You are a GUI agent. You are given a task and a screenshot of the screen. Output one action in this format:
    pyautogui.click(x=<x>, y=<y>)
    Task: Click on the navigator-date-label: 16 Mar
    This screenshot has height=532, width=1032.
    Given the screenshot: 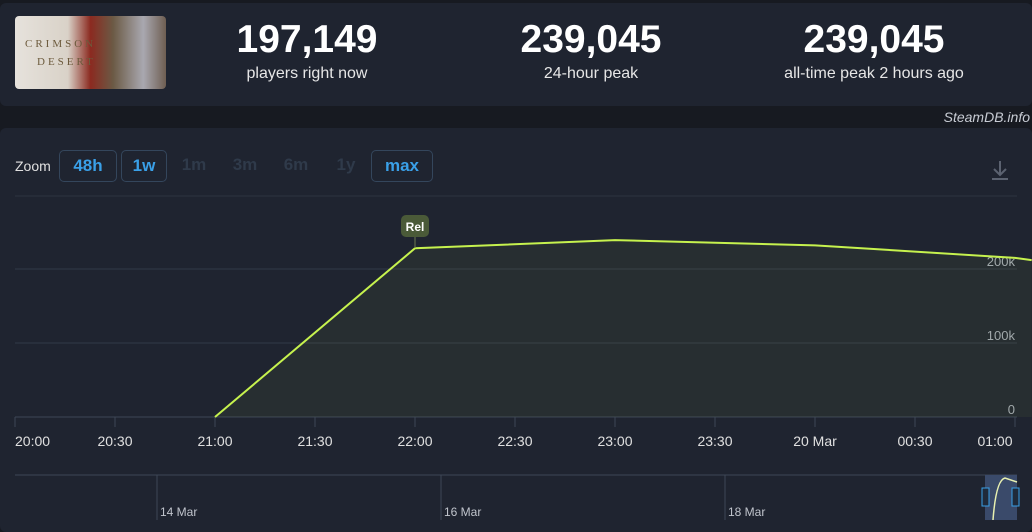 What is the action you would take?
    pyautogui.click(x=462, y=512)
    